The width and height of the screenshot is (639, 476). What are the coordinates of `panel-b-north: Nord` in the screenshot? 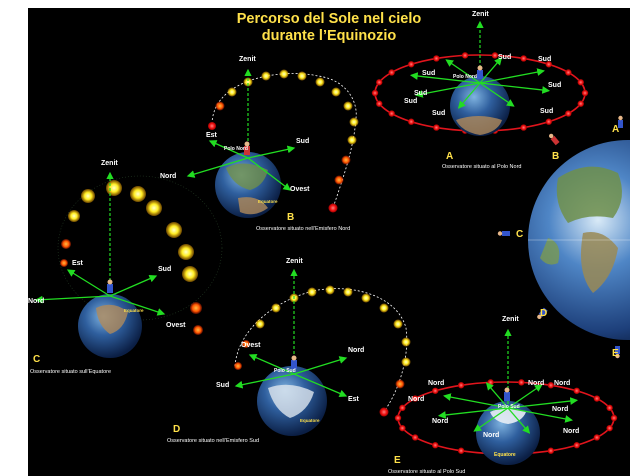 It's located at (168, 176).